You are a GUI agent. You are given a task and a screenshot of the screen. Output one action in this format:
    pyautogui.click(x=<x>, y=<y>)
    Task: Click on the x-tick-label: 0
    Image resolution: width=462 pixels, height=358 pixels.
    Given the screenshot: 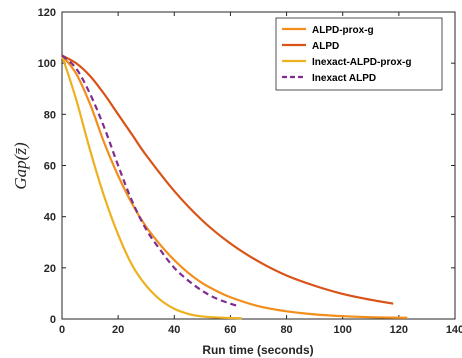 What is the action you would take?
    pyautogui.click(x=62, y=330)
    